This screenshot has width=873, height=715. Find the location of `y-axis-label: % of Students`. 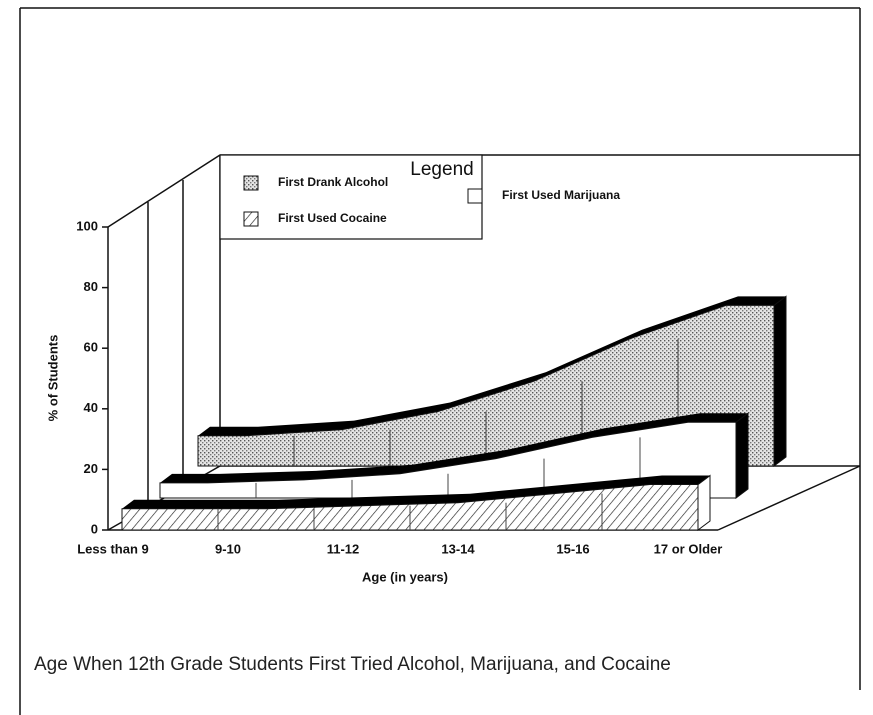

y-axis-label: % of Students is located at coordinates (52, 378).